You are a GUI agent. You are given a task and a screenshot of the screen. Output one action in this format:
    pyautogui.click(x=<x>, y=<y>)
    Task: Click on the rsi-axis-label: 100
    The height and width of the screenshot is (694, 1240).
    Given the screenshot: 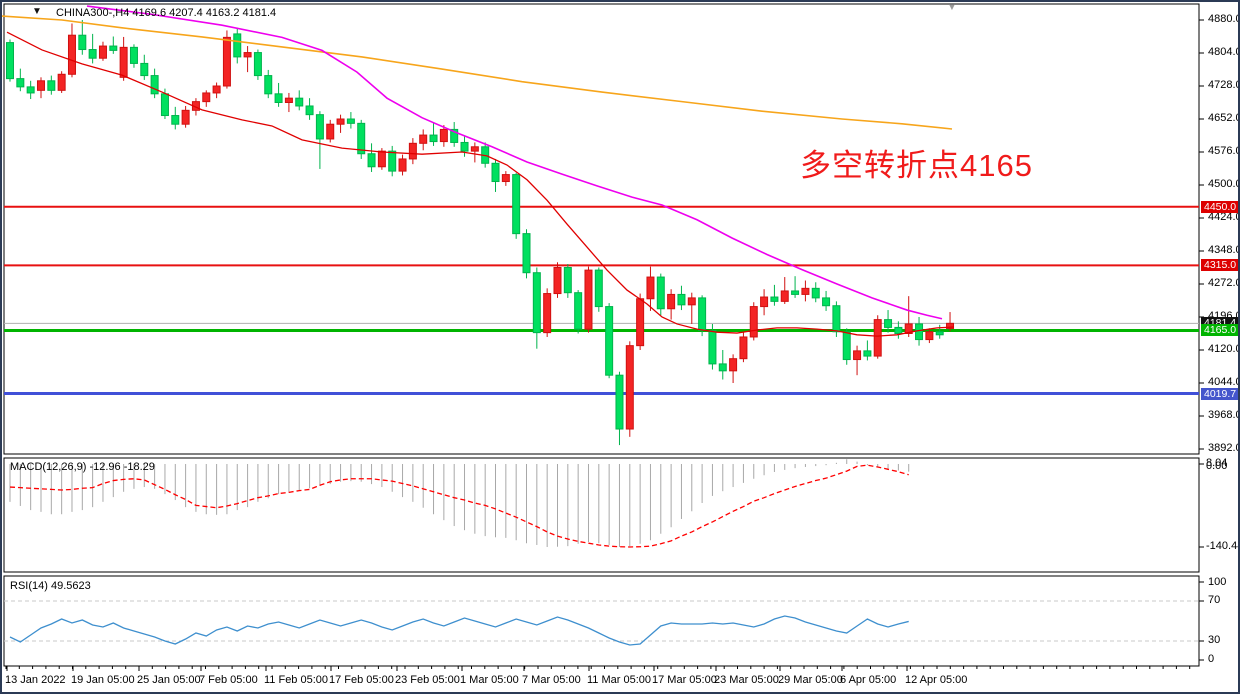 What is the action you would take?
    pyautogui.click(x=1217, y=582)
    